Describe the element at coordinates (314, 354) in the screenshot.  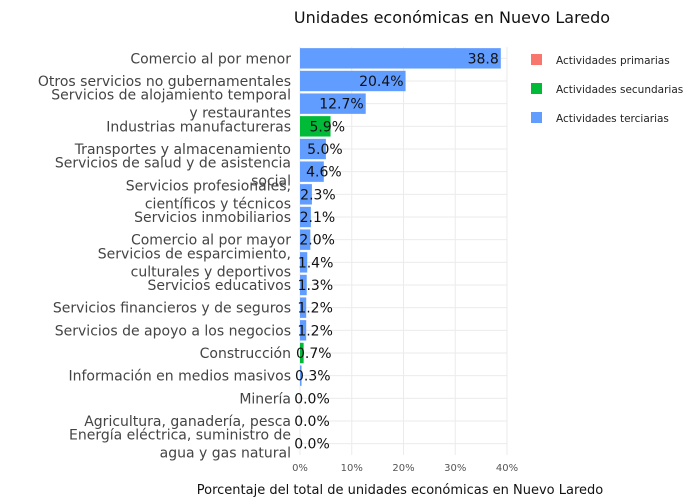
I see `value-label: 0.7%` at that location.